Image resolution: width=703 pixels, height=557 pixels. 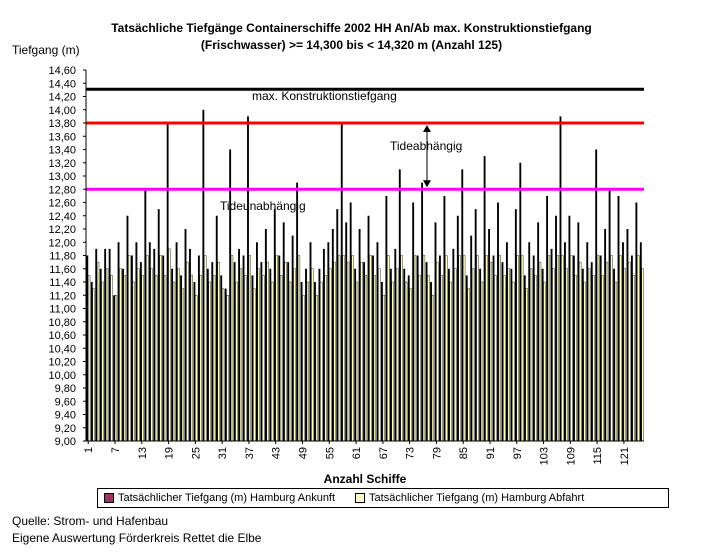 What do you see at coordinates (223, 453) in the screenshot?
I see `x-tick-label-5: 31` at bounding box center [223, 453].